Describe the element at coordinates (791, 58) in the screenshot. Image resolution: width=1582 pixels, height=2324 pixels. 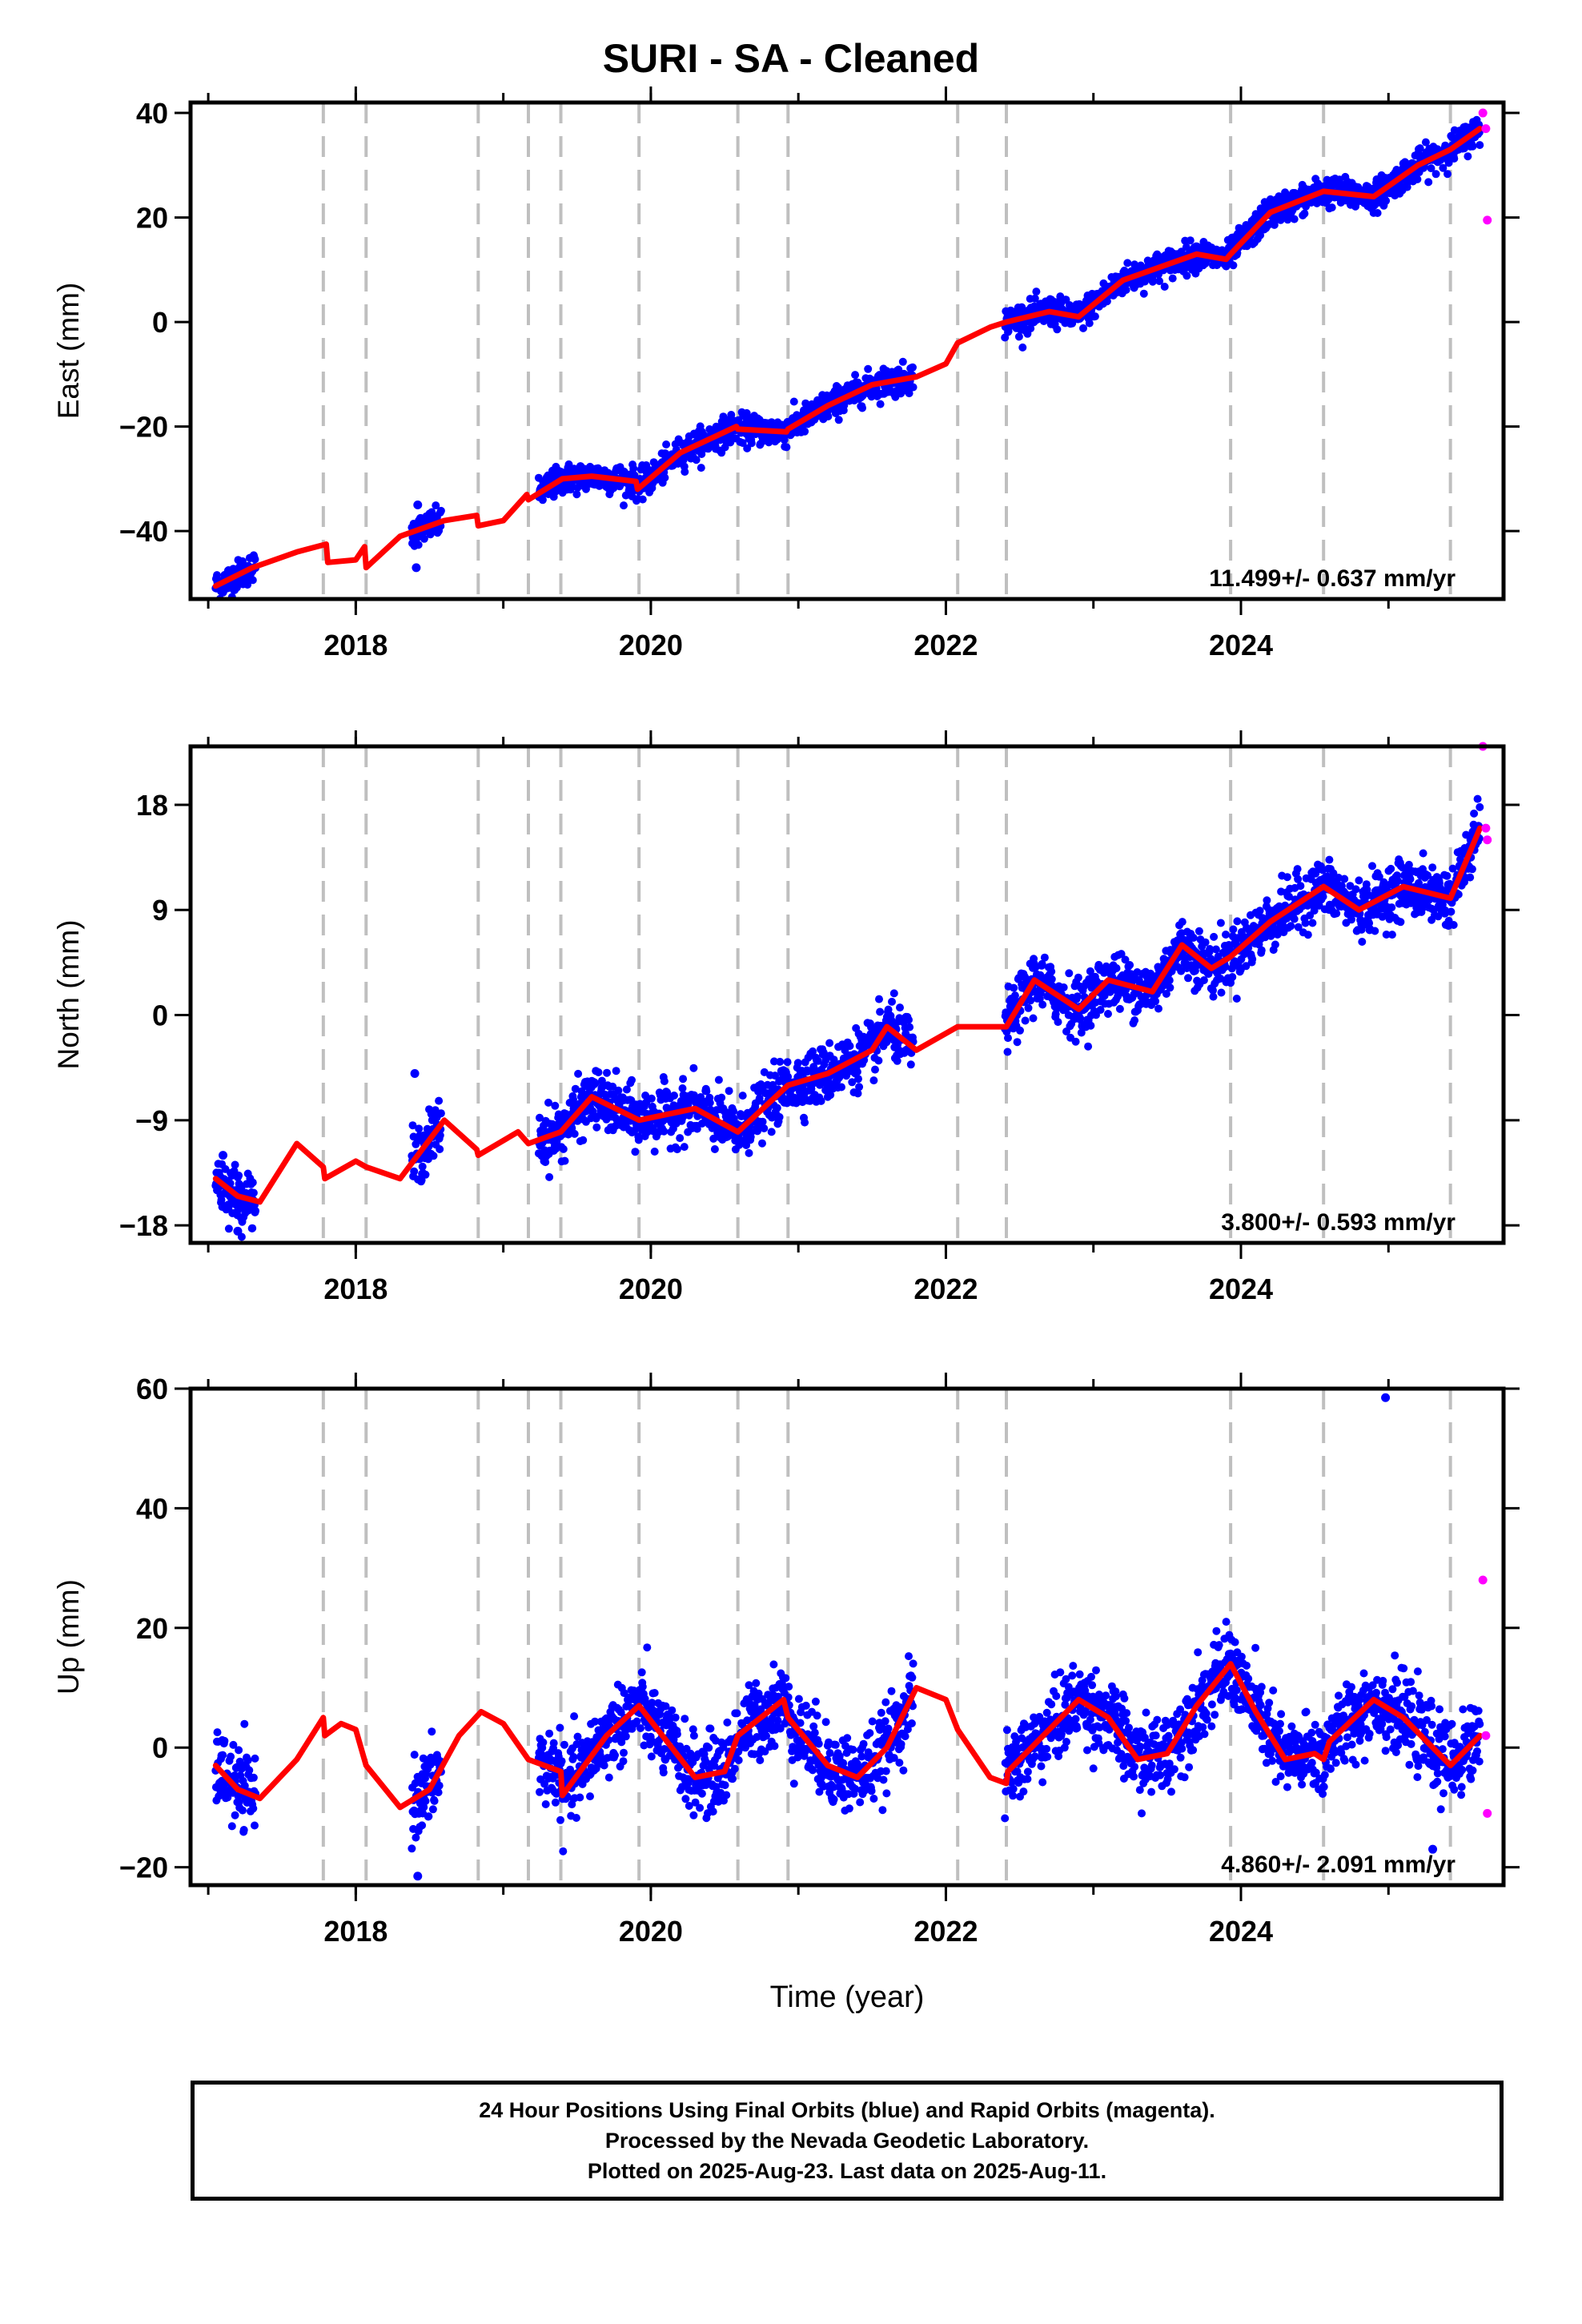
I see `chart-title: SURI - SA - Cleaned` at that location.